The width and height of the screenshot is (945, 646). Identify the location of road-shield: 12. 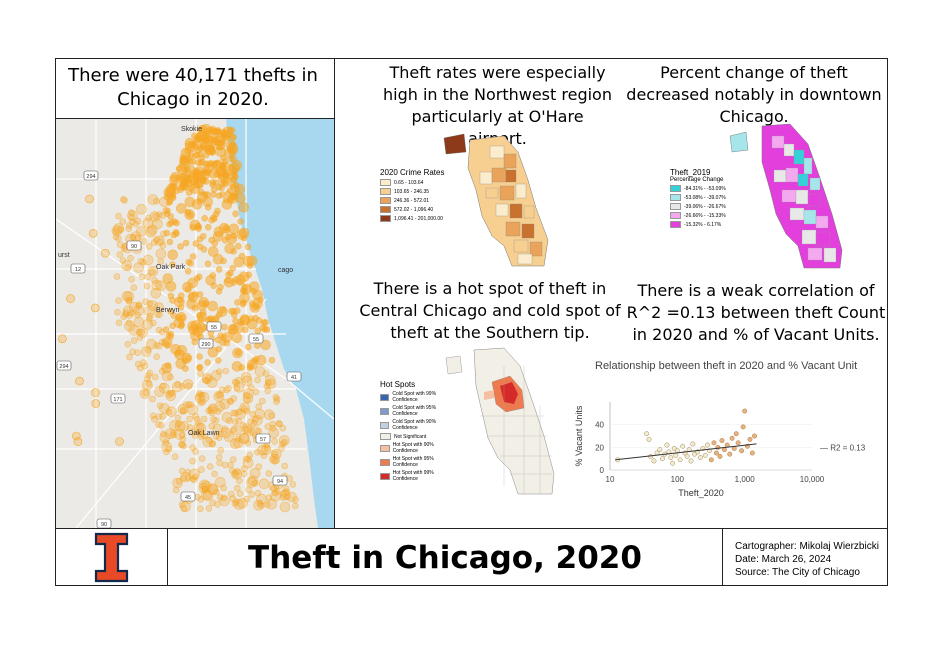
(78, 268).